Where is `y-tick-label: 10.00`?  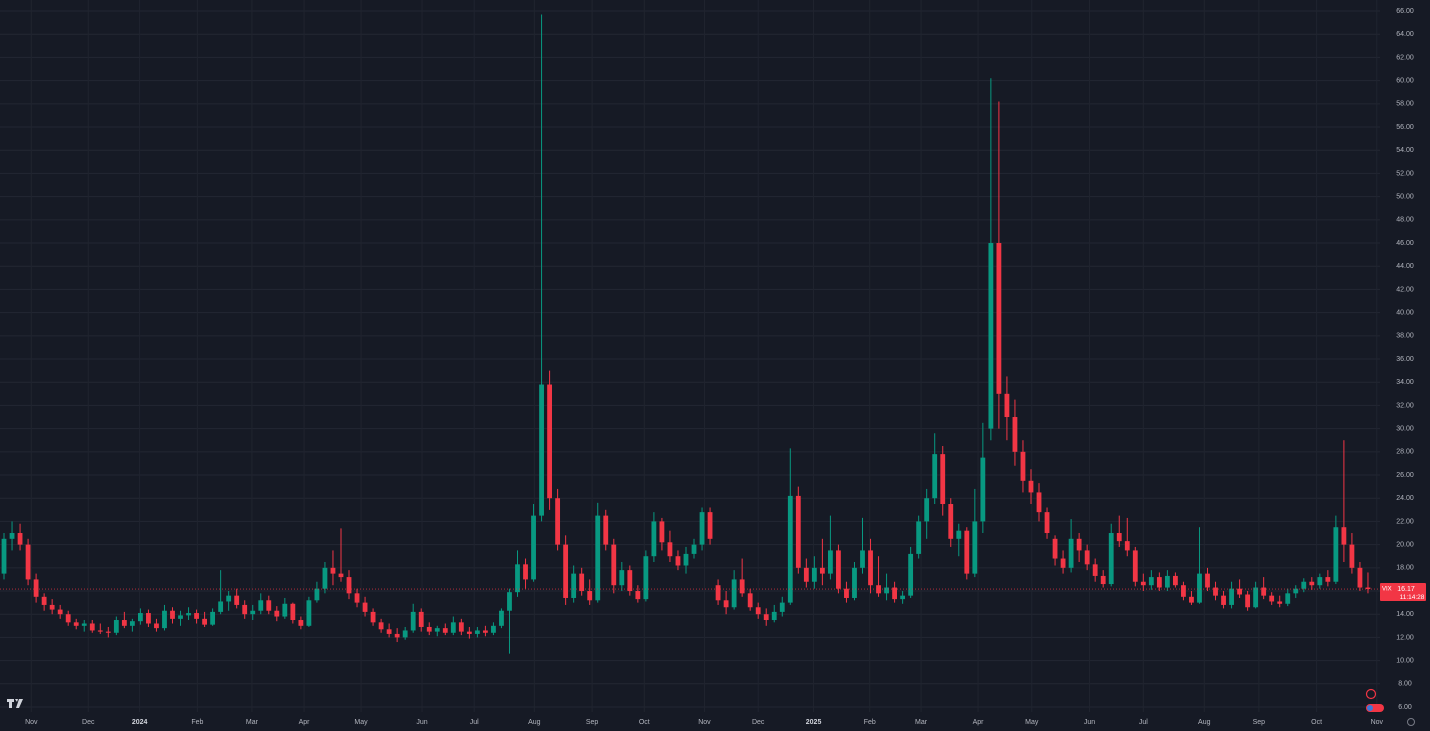
y-tick-label: 10.00 is located at coordinates (1405, 660).